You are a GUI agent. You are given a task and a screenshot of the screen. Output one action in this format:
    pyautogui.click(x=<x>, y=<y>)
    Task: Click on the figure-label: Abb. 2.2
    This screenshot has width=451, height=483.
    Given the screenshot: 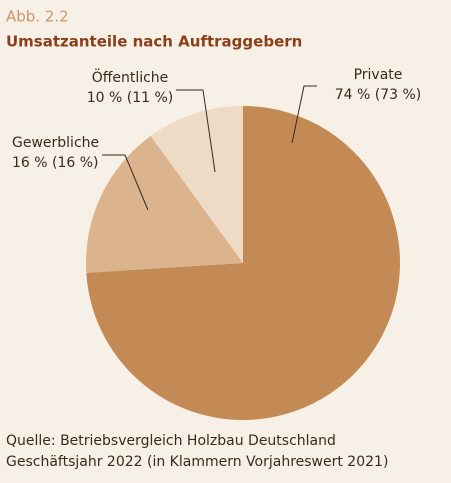 What is the action you would take?
    pyautogui.click(x=37, y=17)
    